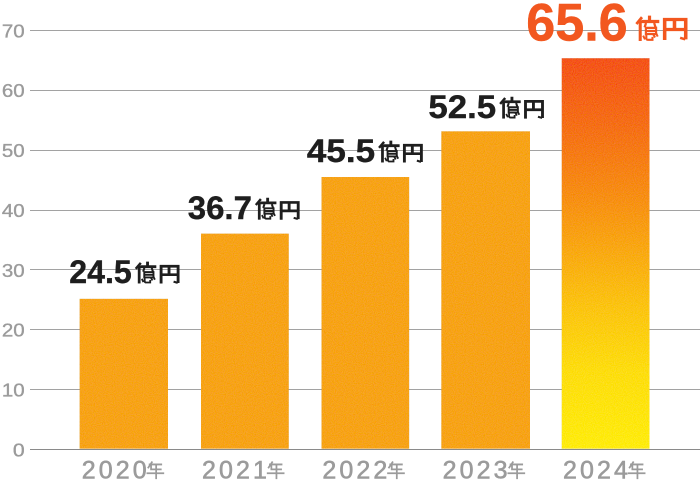 The width and height of the screenshot is (700, 480). Describe the element at coordinates (236, 468) in the screenshot. I see `svg-text: 2021` at that location.